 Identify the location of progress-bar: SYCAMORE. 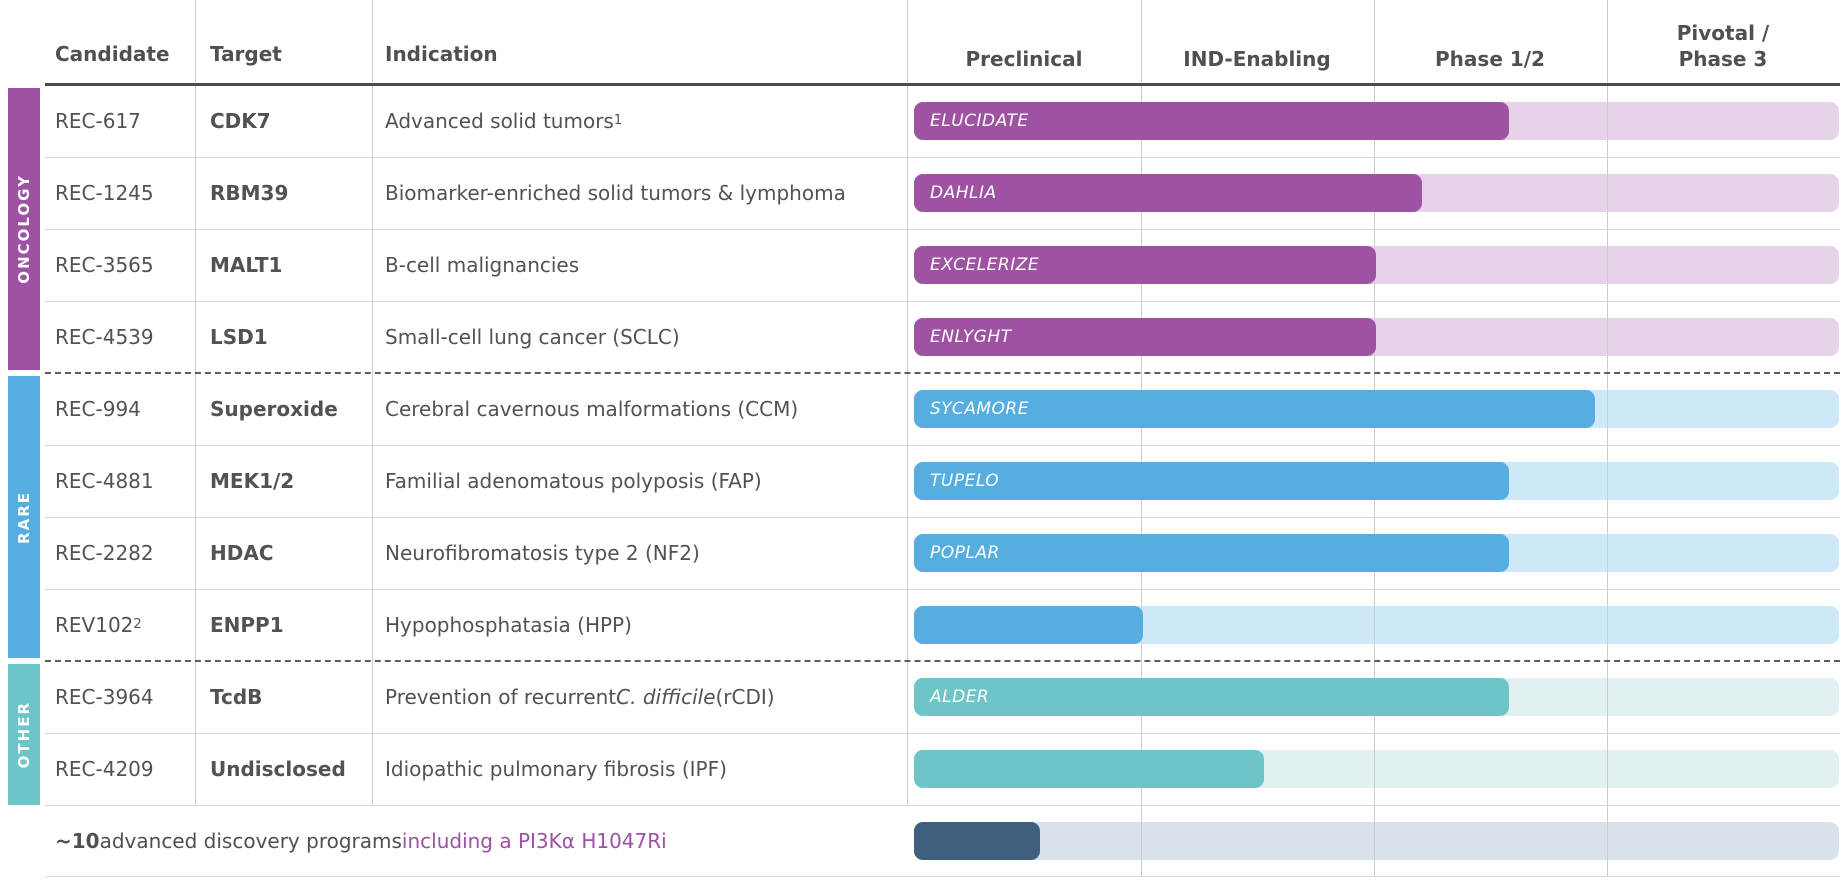
(1254, 409).